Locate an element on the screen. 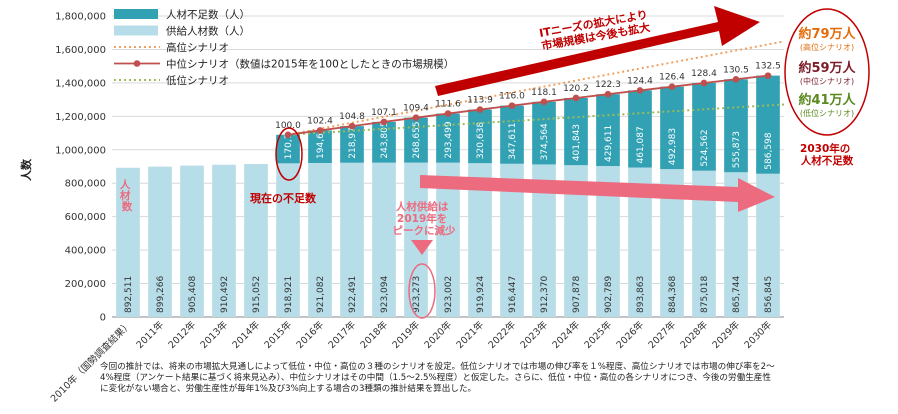 The height and width of the screenshot is (414, 898). shortage-value-label: 170,700 is located at coordinates (289, 140).